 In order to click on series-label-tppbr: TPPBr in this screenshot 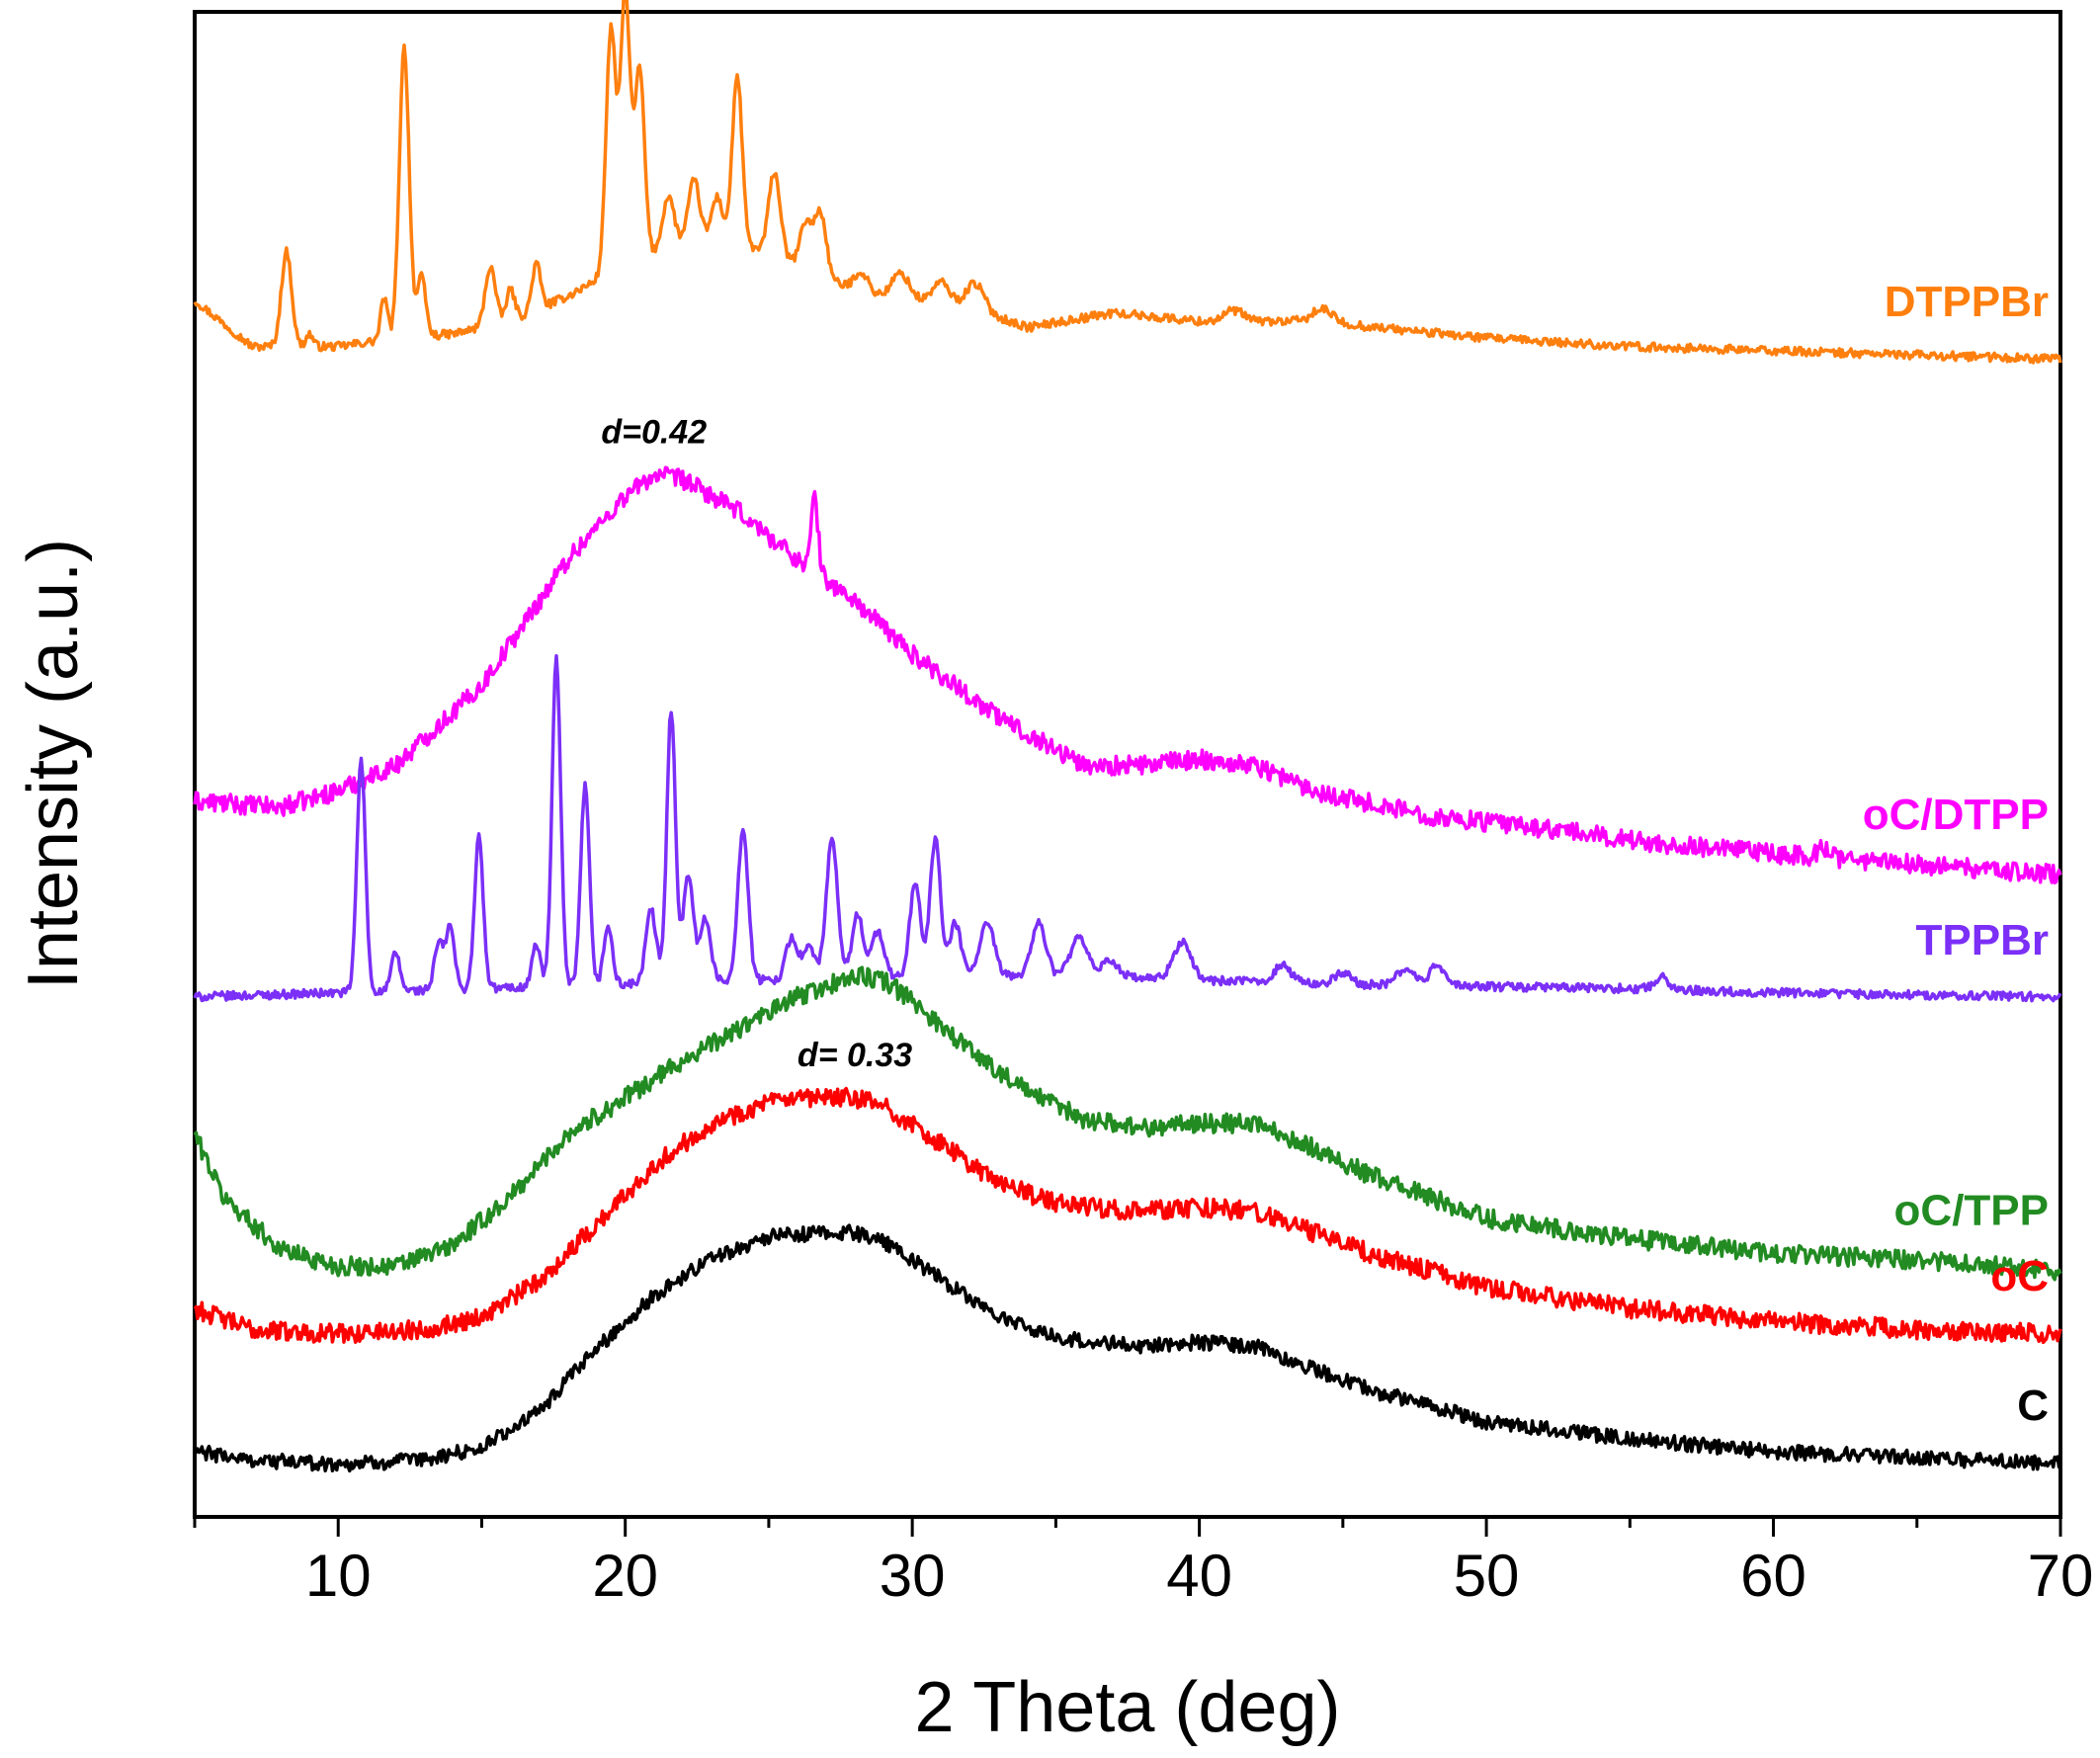, I will do `click(1982, 940)`.